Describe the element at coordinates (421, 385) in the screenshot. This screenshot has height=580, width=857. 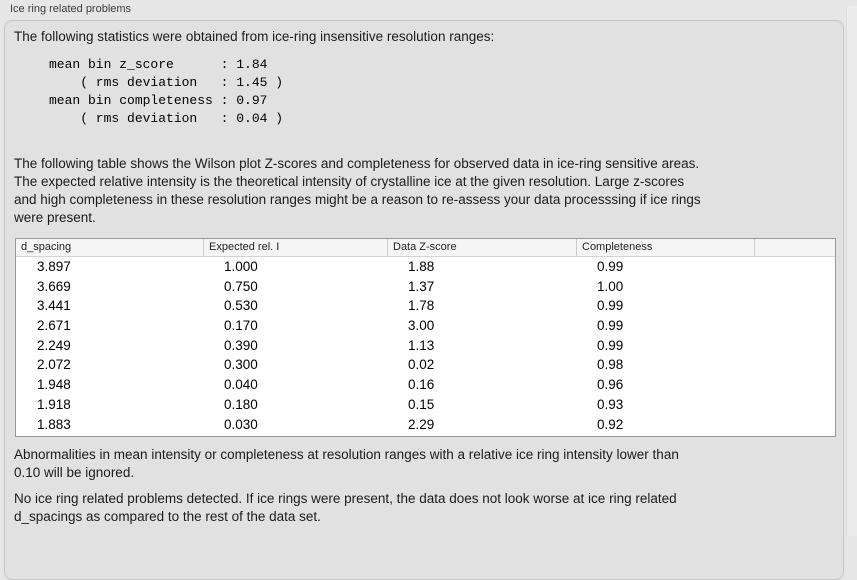
I see `table-cell: 0.16` at that location.